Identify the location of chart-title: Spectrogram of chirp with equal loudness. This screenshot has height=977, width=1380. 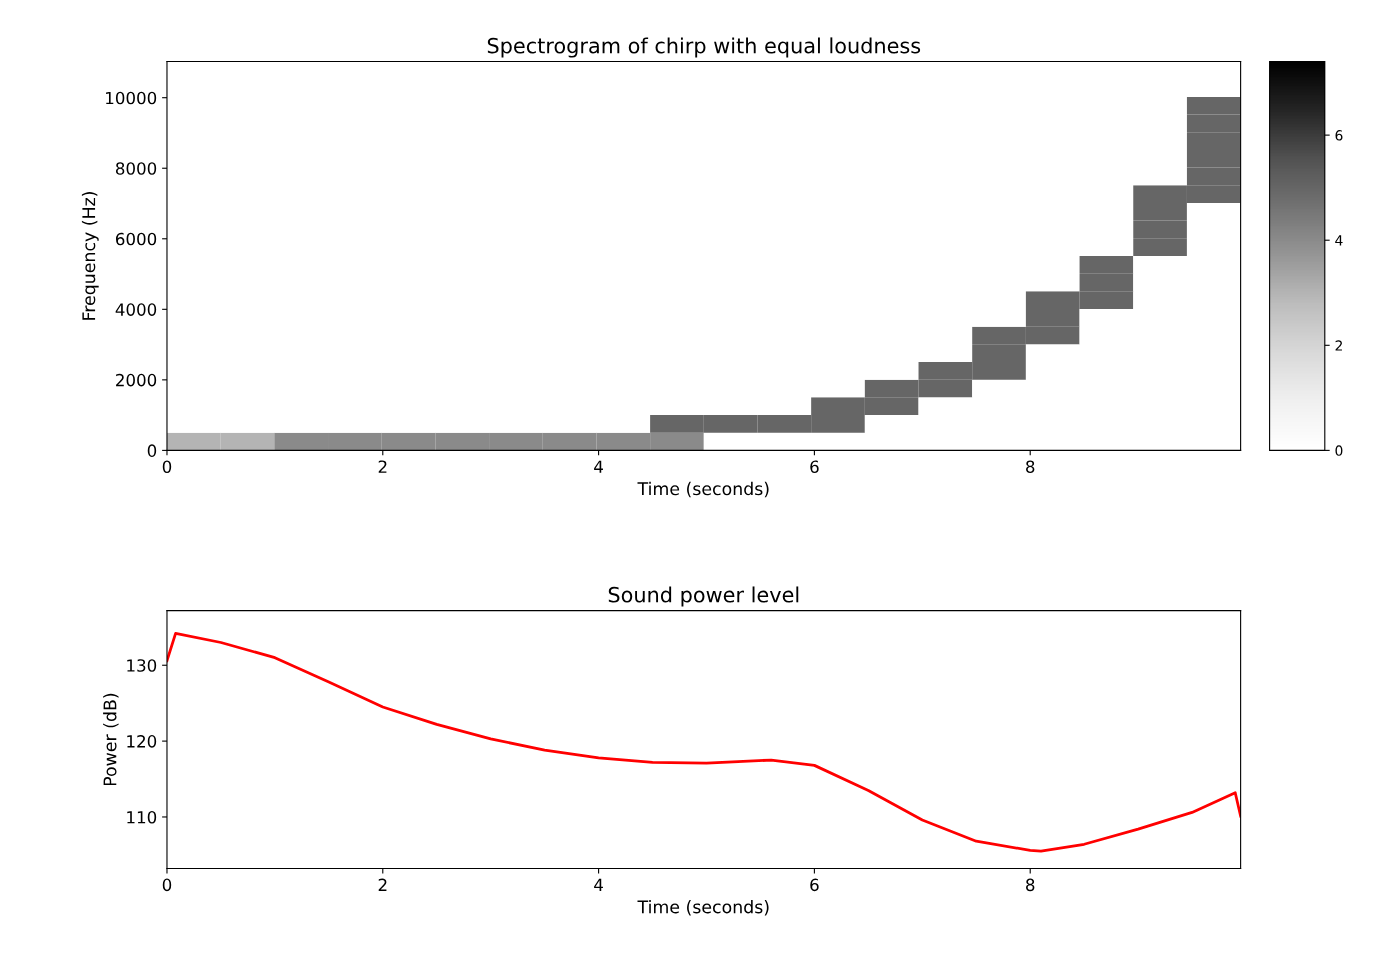
(704, 47).